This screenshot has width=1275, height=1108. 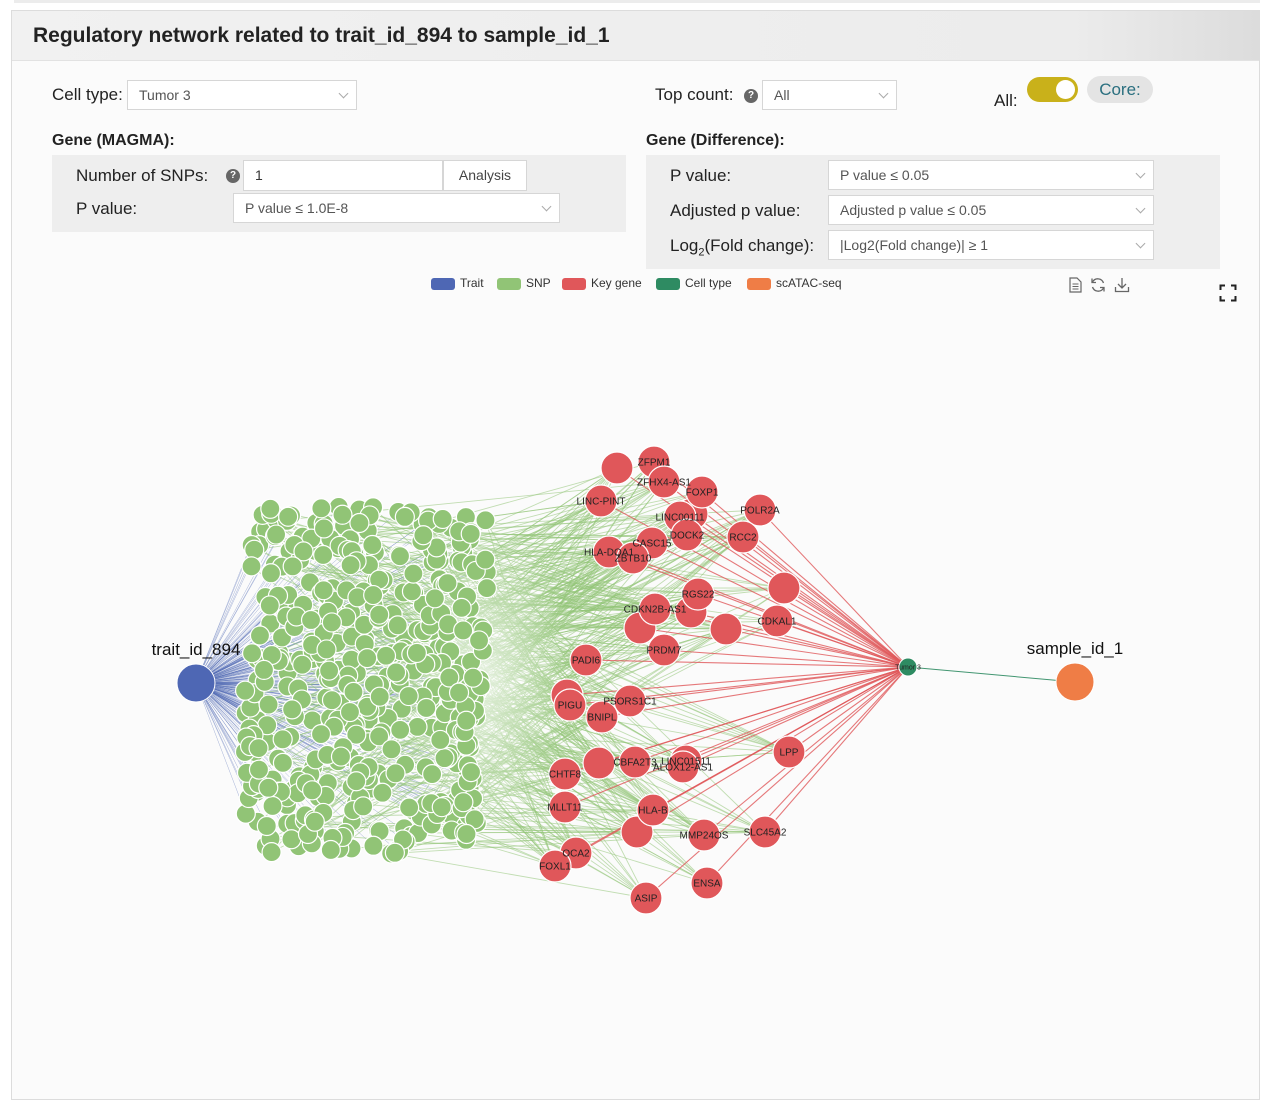 What do you see at coordinates (196, 683) in the screenshot?
I see `trait-node` at bounding box center [196, 683].